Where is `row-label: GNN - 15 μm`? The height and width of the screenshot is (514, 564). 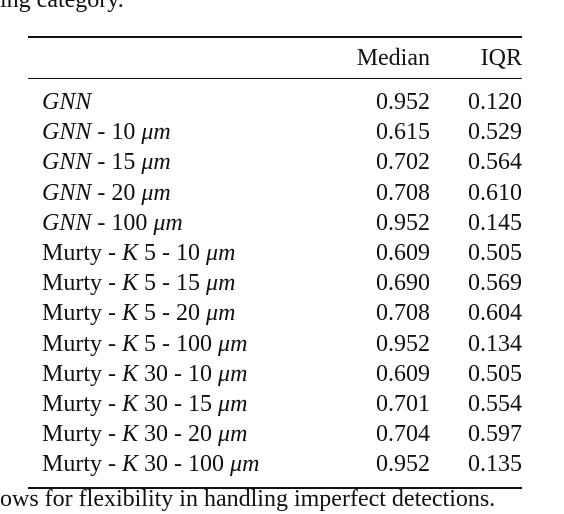
row-label: GNN - 15 μm is located at coordinates (184, 162).